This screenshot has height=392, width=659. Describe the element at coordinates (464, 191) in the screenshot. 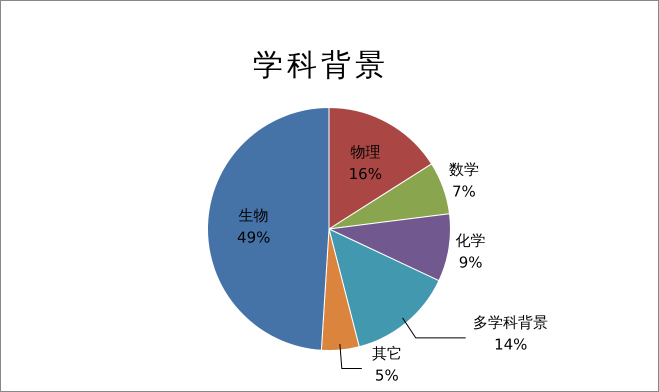

I see `data-label: 7%` at that location.